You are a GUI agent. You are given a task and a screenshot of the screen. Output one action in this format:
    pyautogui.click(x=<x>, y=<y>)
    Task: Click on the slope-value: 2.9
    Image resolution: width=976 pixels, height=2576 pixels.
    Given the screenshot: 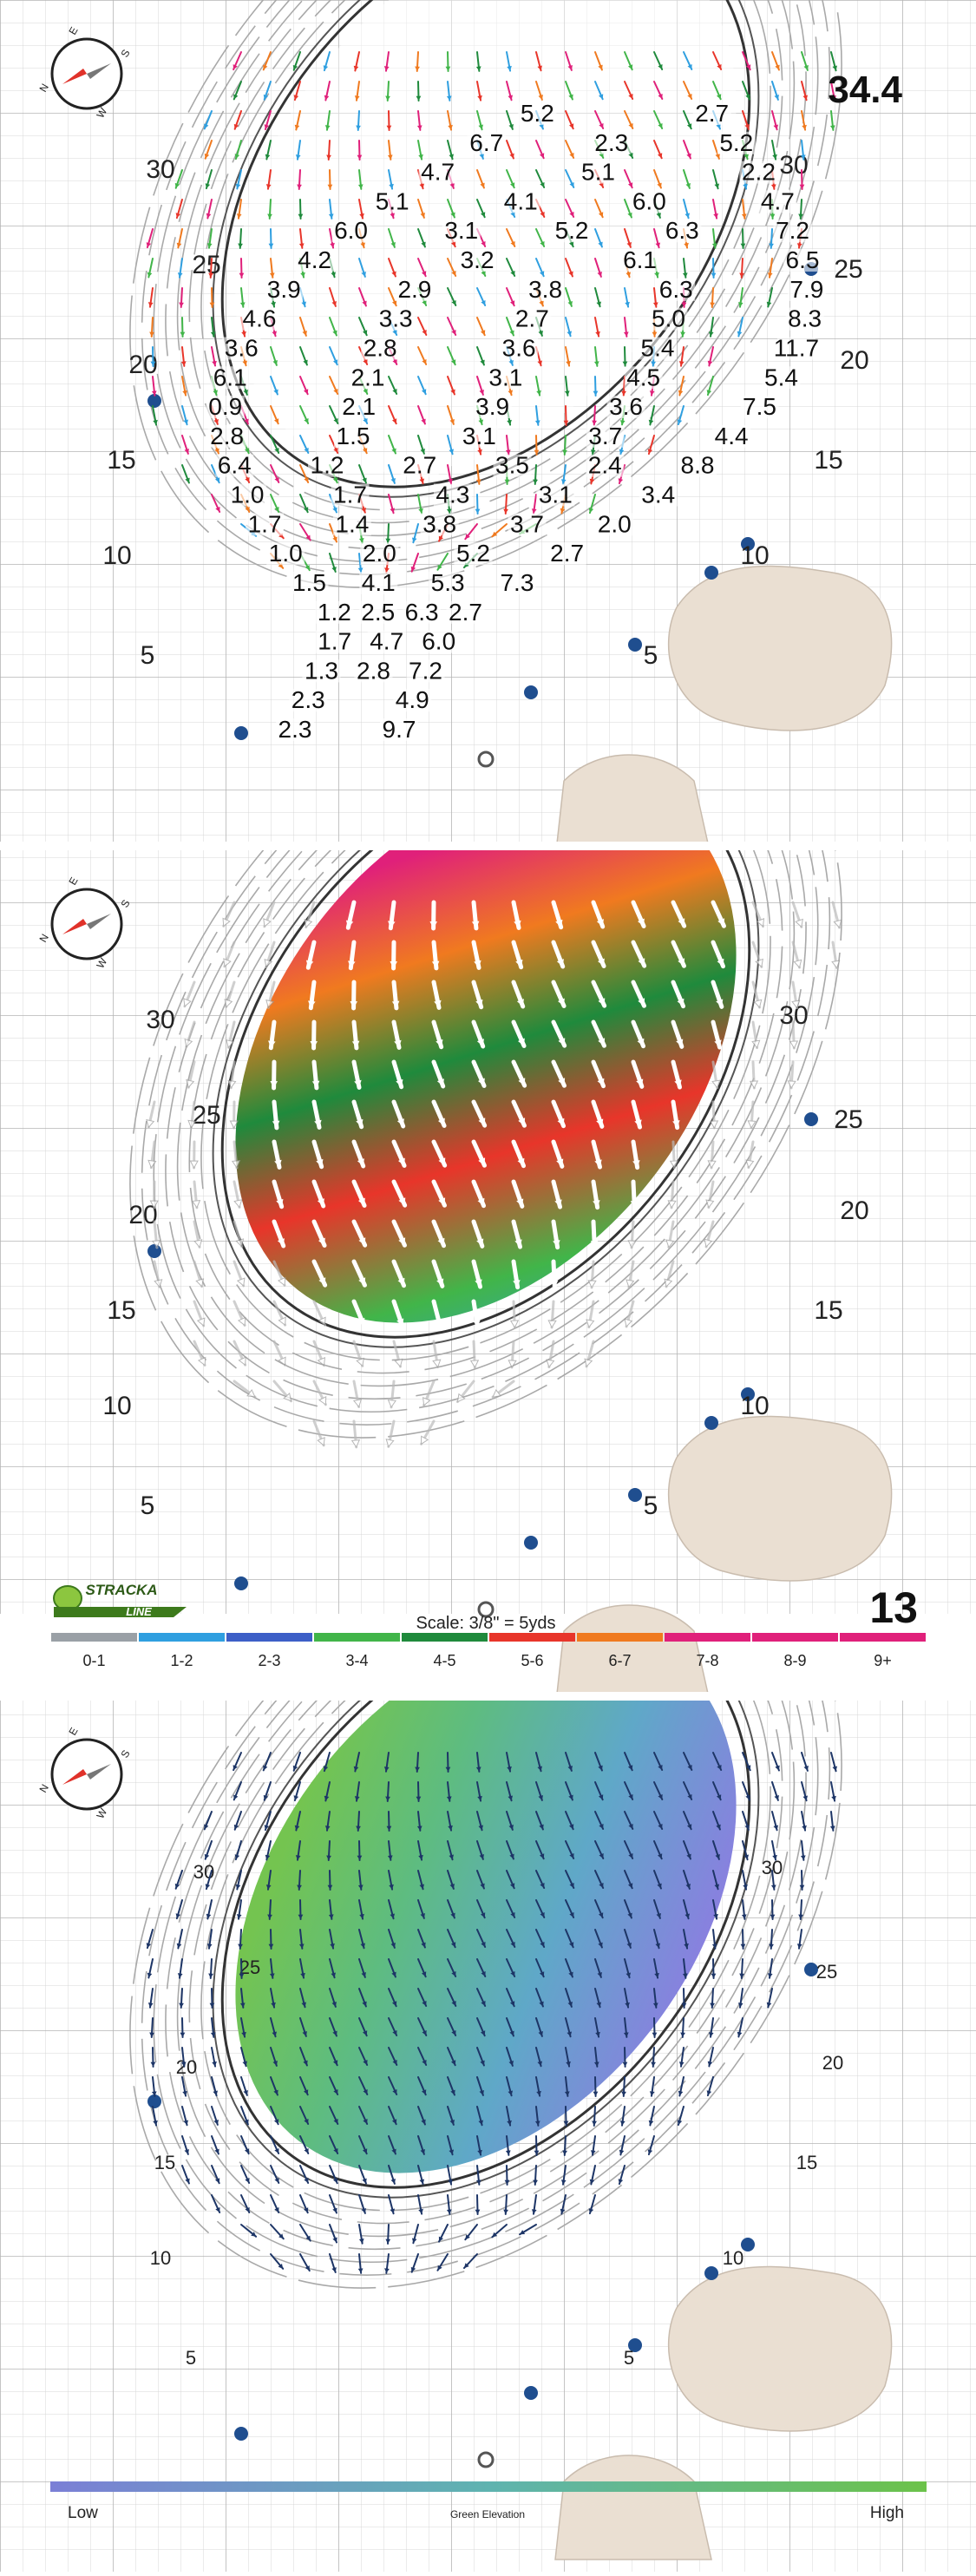 What is the action you would take?
    pyautogui.click(x=414, y=289)
    